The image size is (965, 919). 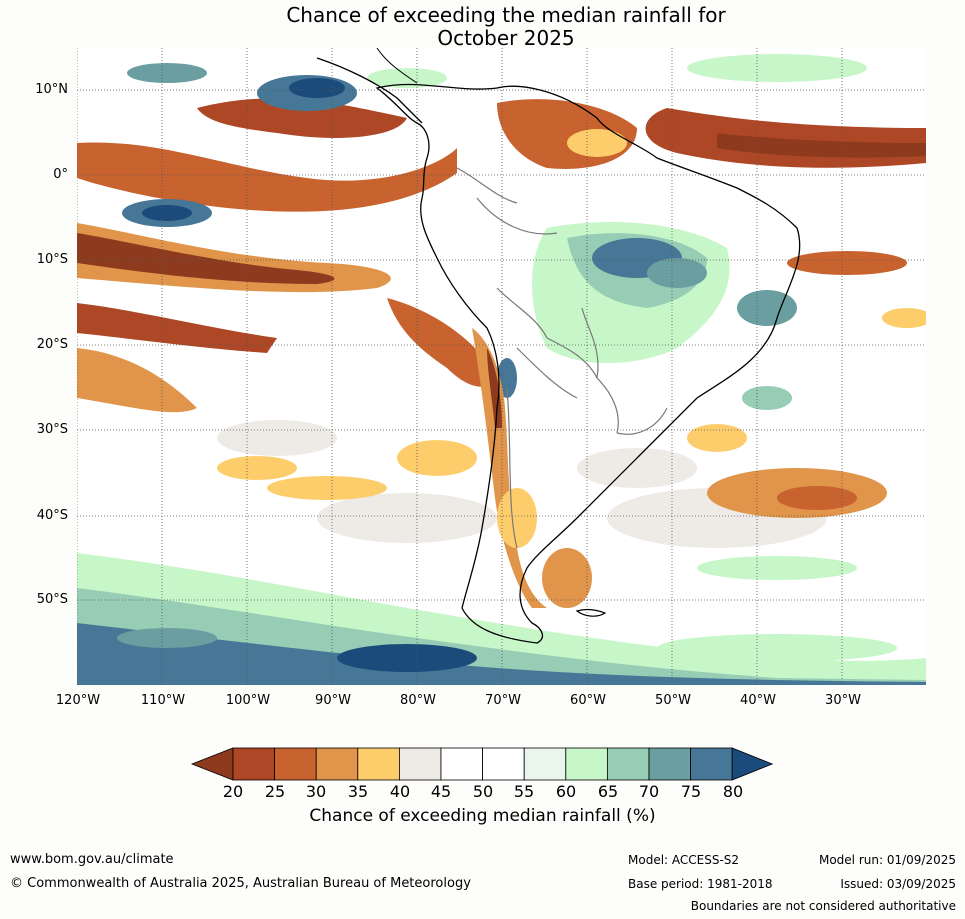 What do you see at coordinates (503, 700) in the screenshot?
I see `lon-tick-70w: 70°W` at bounding box center [503, 700].